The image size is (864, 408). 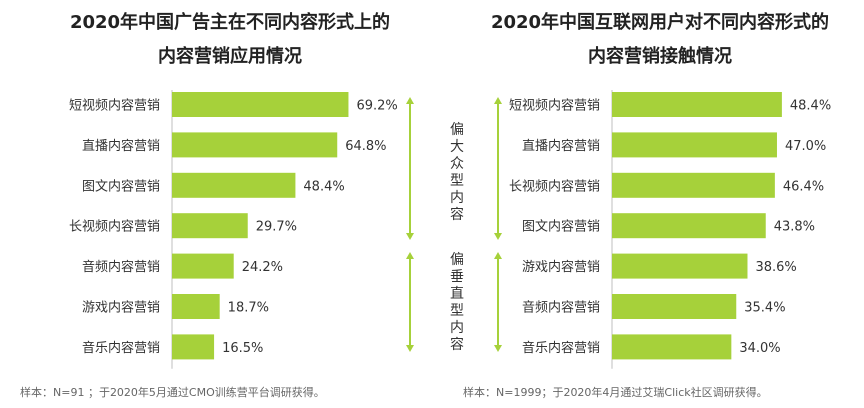 I want to click on chart2-value-label: 47.0%, so click(x=805, y=146).